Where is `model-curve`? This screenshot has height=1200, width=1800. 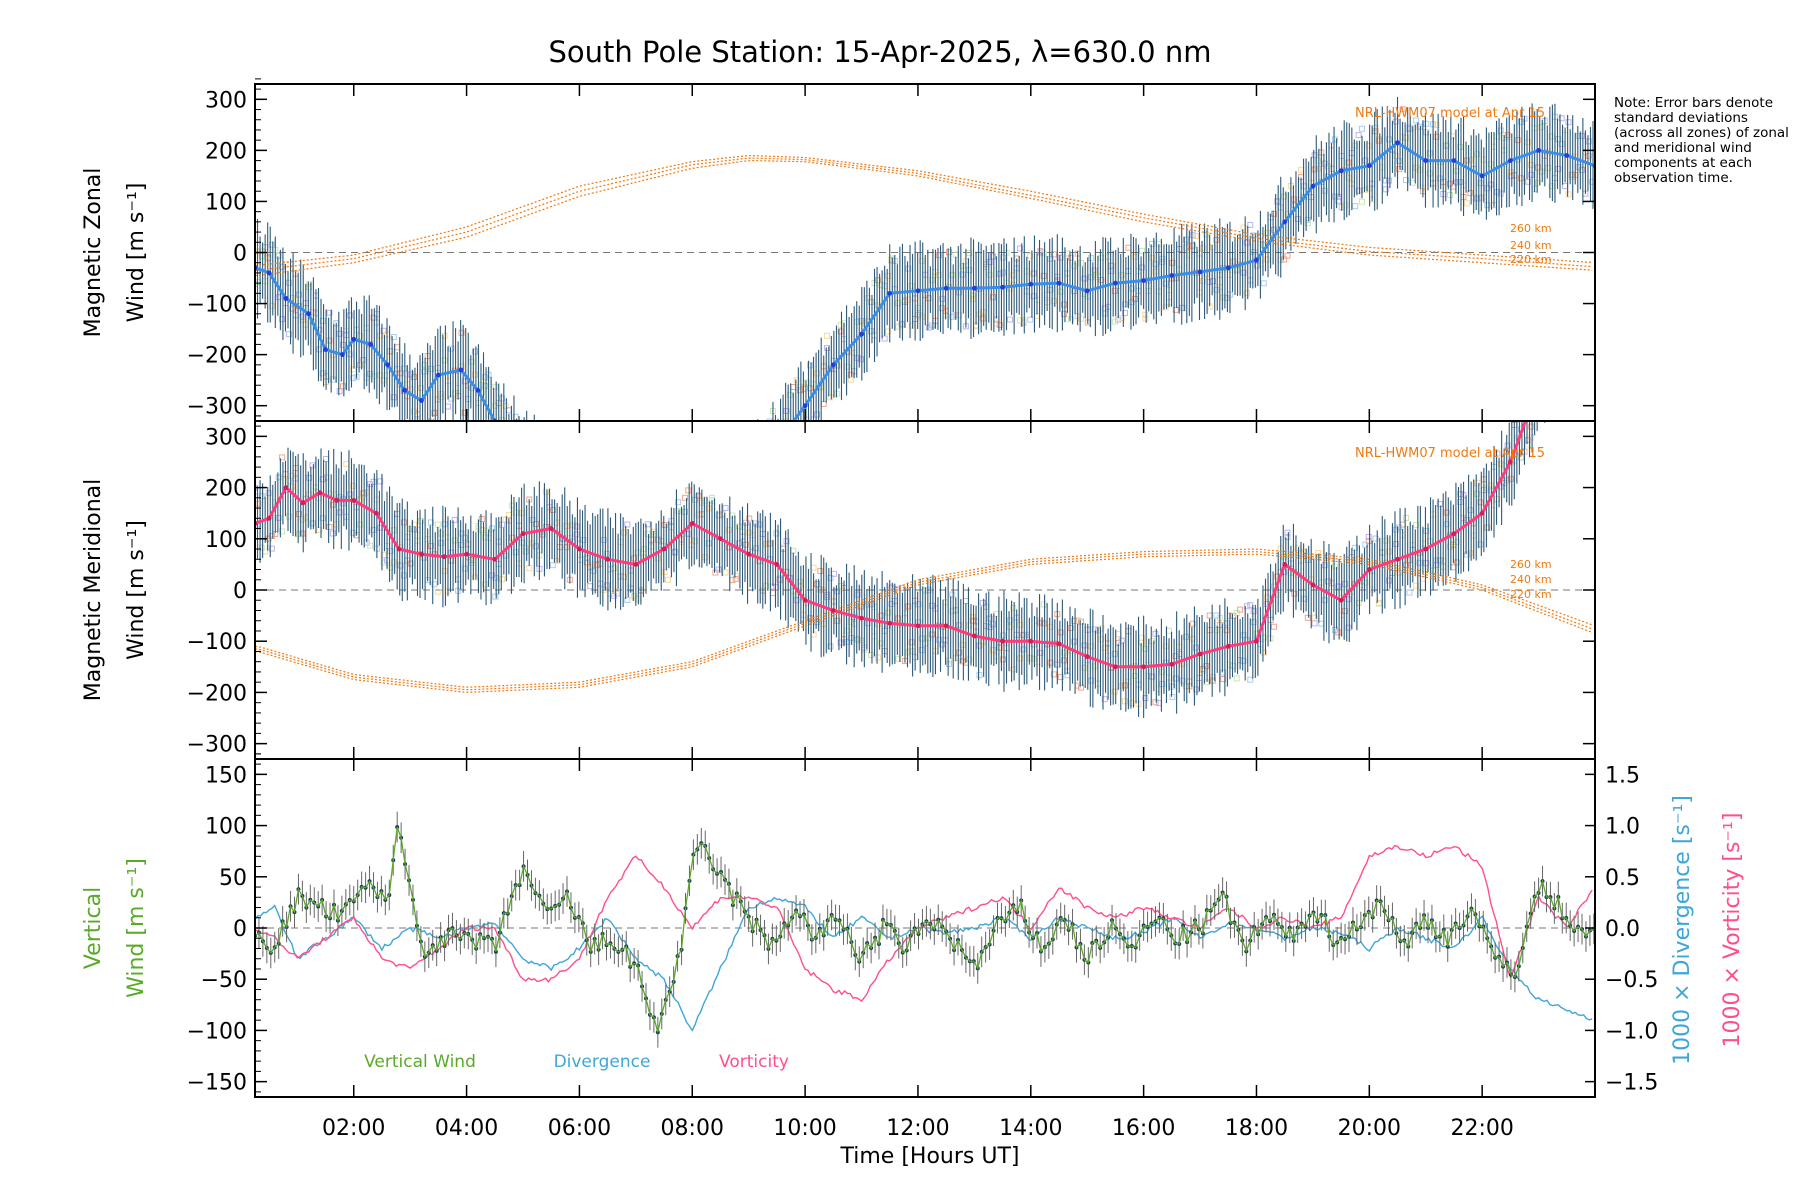 model-curve is located at coordinates (924, 618).